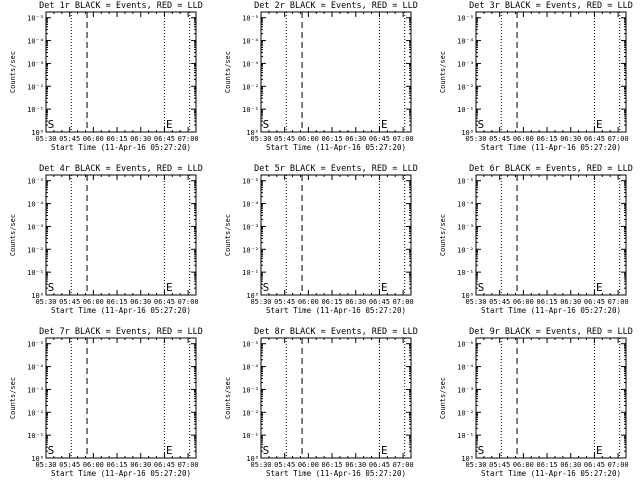  I want to click on chart-title: Det 7r BLACK = Events, RED = LLD, so click(121, 332).